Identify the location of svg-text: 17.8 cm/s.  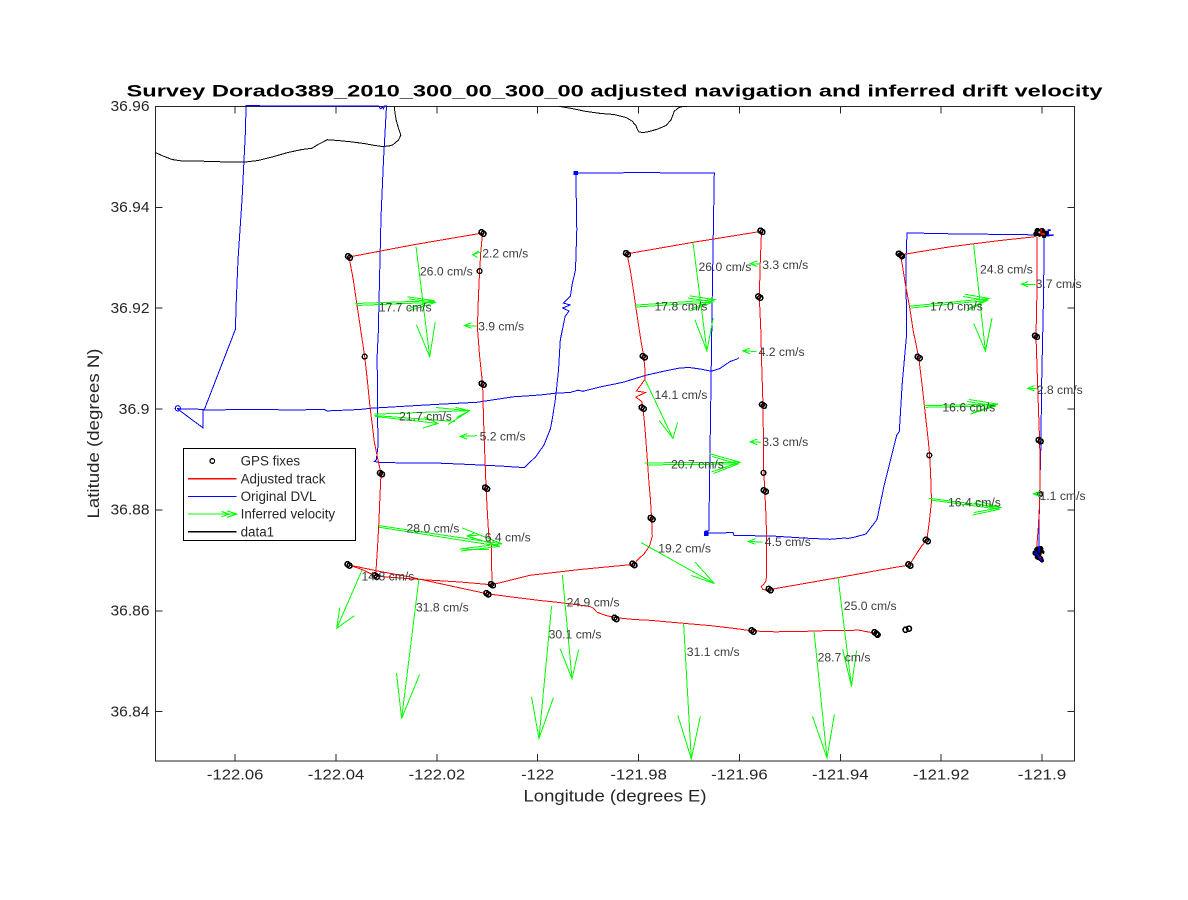
(681, 307).